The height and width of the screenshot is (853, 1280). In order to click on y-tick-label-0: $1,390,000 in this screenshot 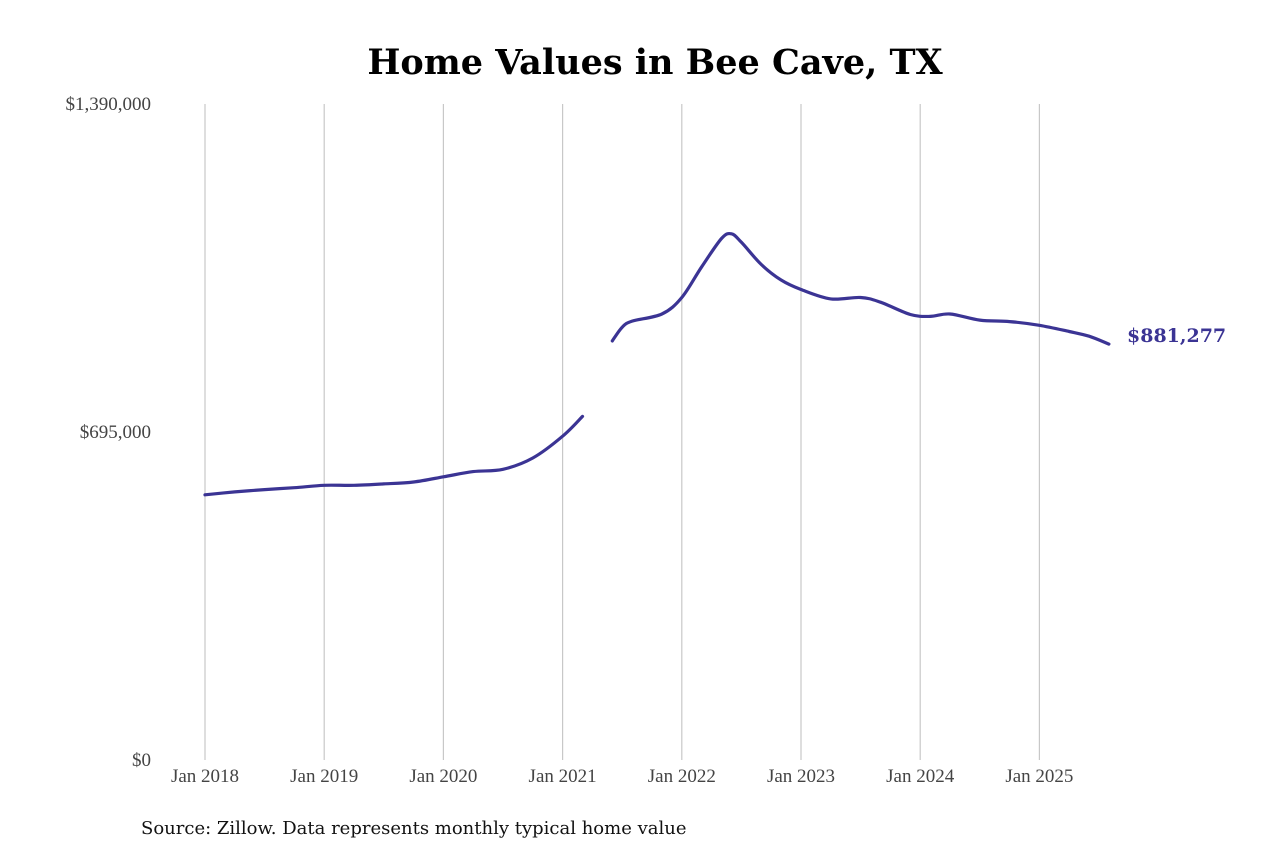, I will do `click(109, 104)`.